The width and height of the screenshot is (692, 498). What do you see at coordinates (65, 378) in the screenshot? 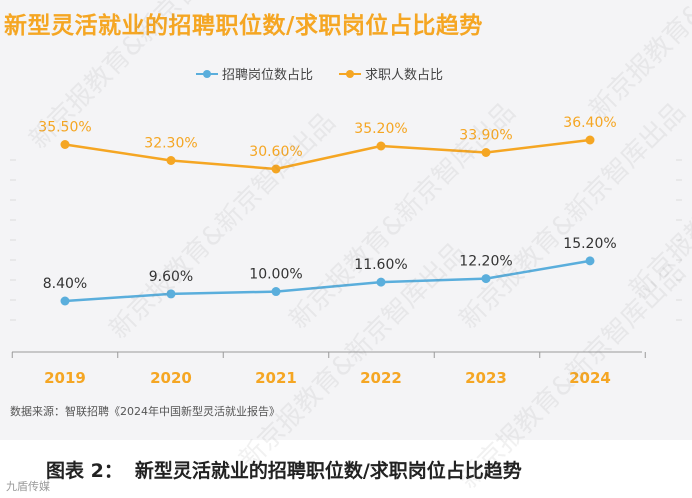
I see `x-tick-label: 2019` at bounding box center [65, 378].